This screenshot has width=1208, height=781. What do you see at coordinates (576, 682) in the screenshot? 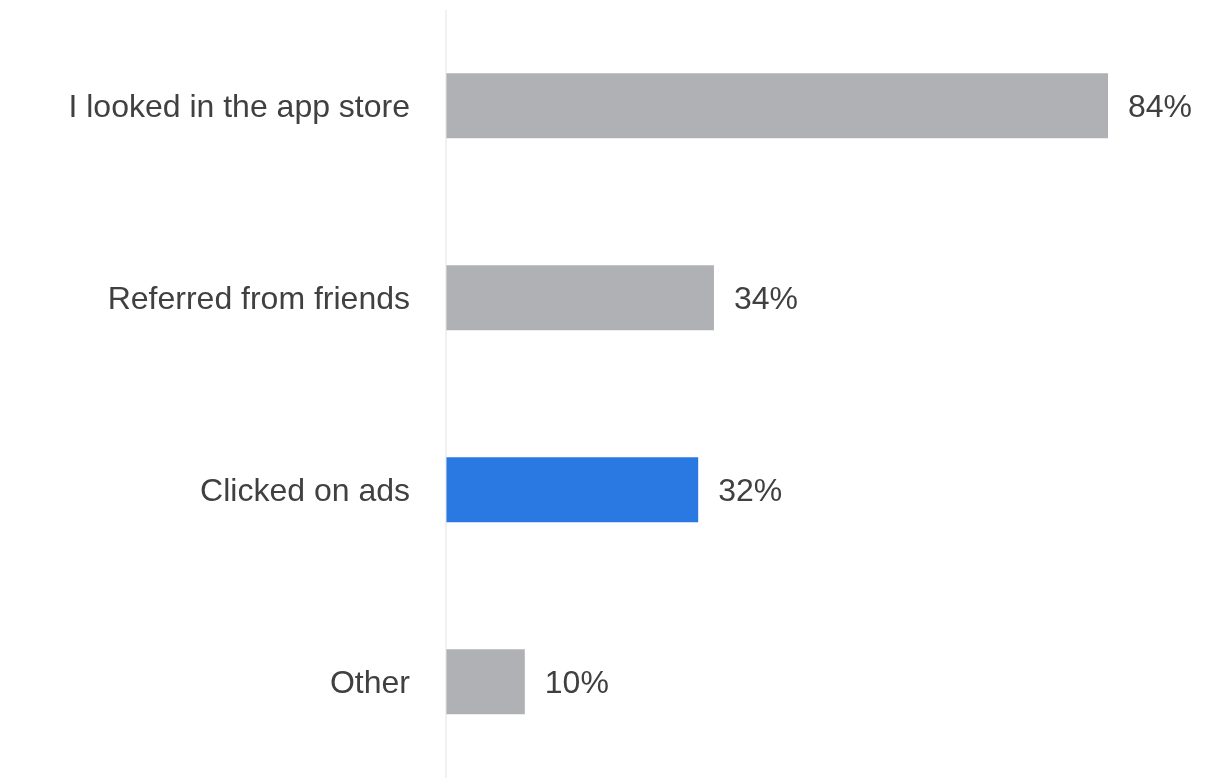
I see `data-label: 10%` at bounding box center [576, 682].